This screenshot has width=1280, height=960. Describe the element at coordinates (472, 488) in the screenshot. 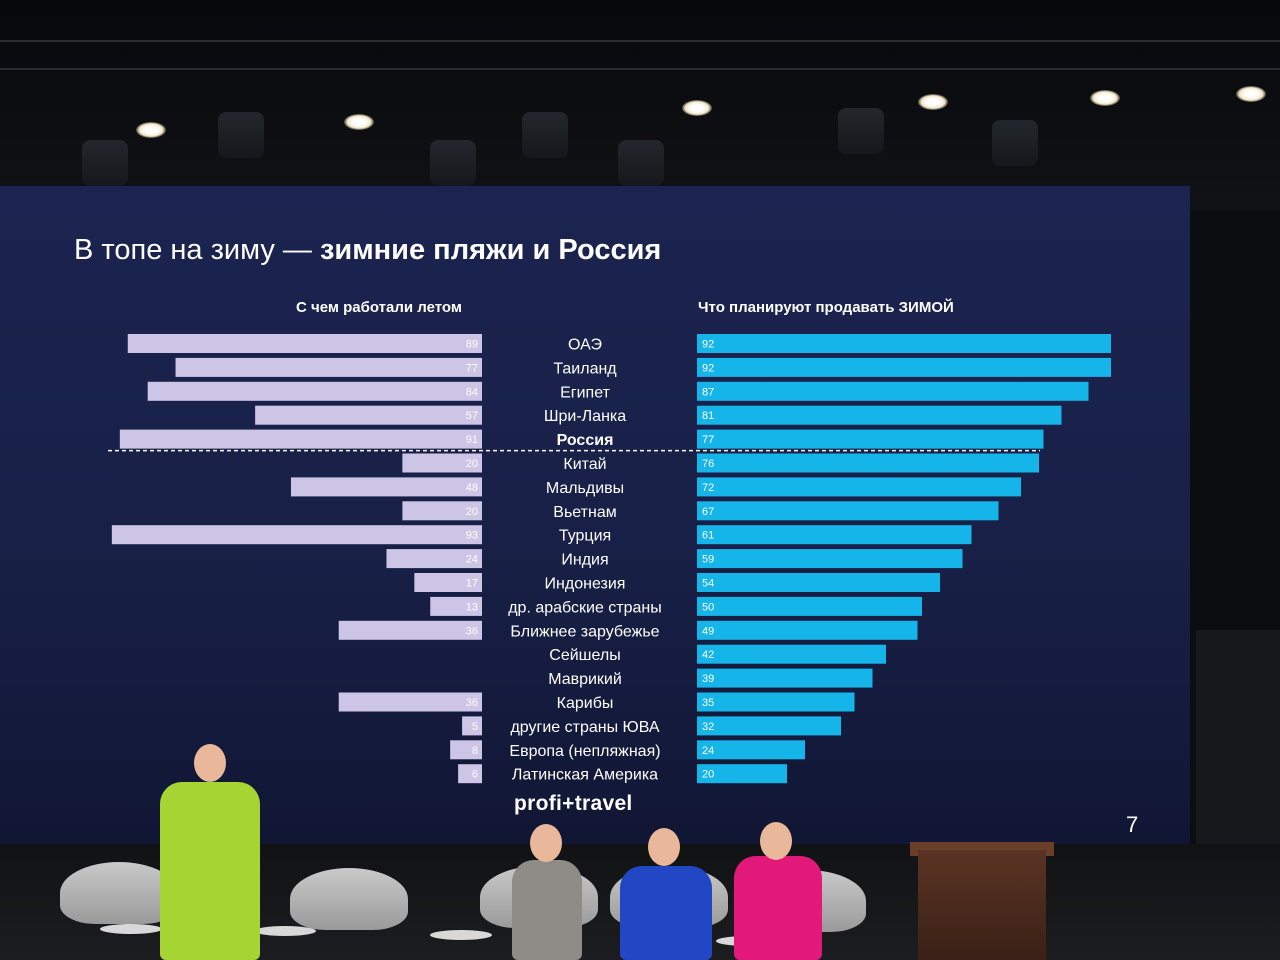

I see `summer-bar-value: 48` at that location.